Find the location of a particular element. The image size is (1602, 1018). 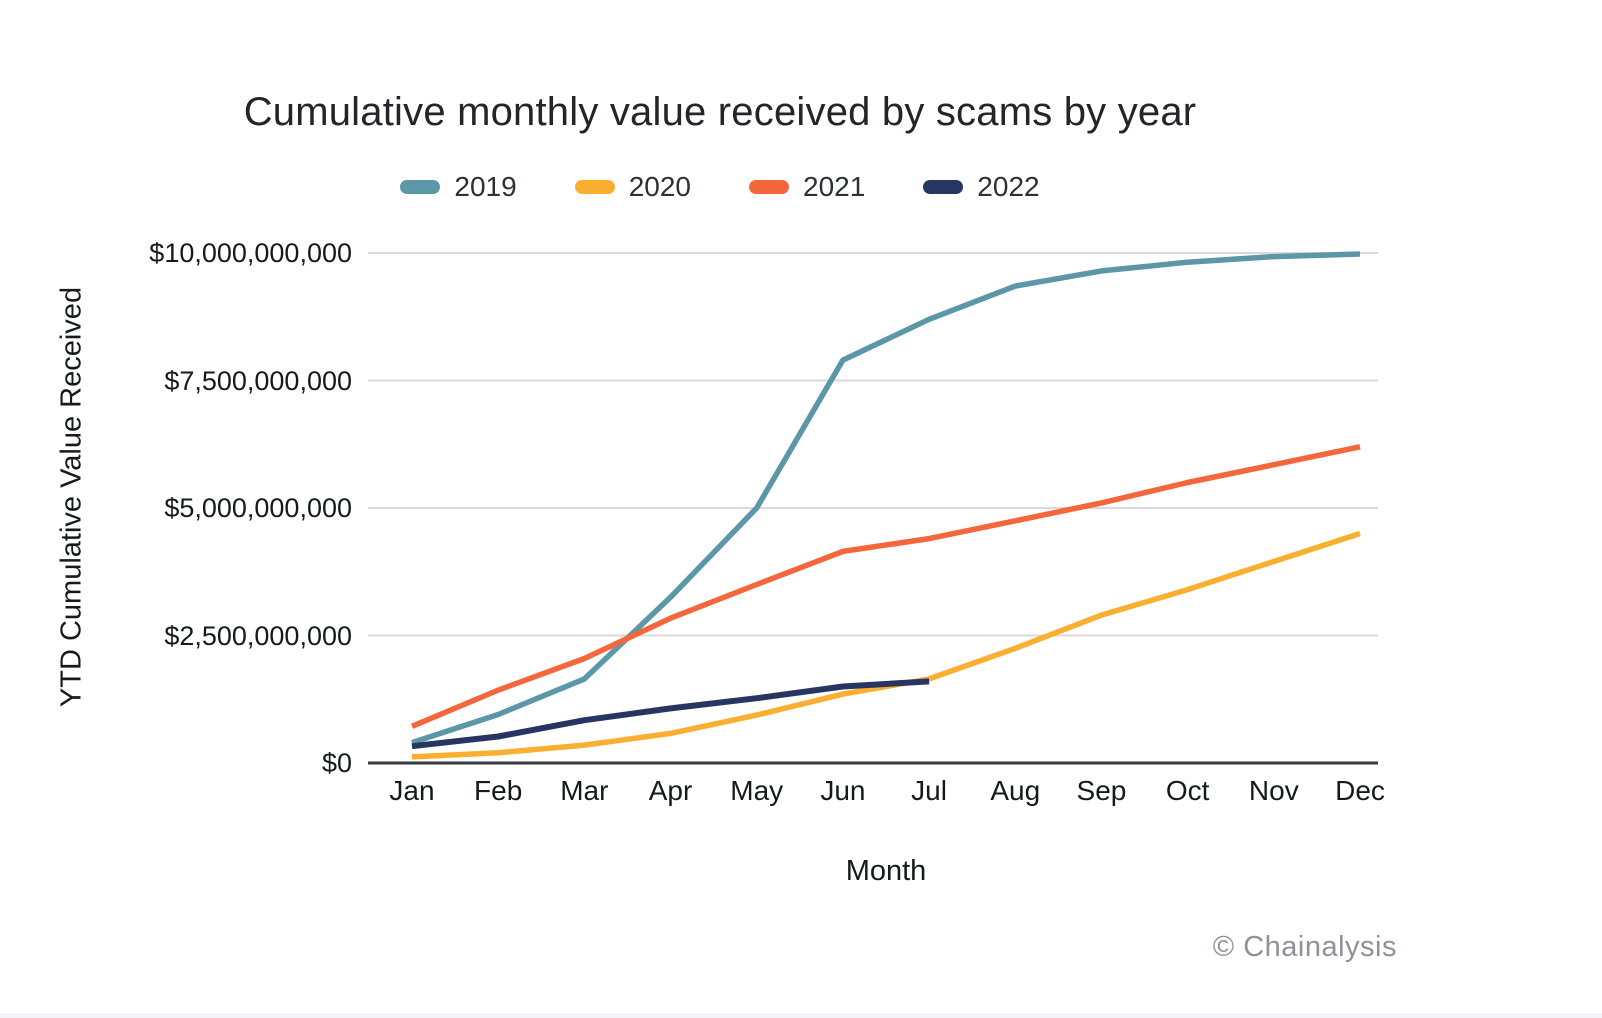

x-tick-label-Dec: Dec is located at coordinates (1360, 790).